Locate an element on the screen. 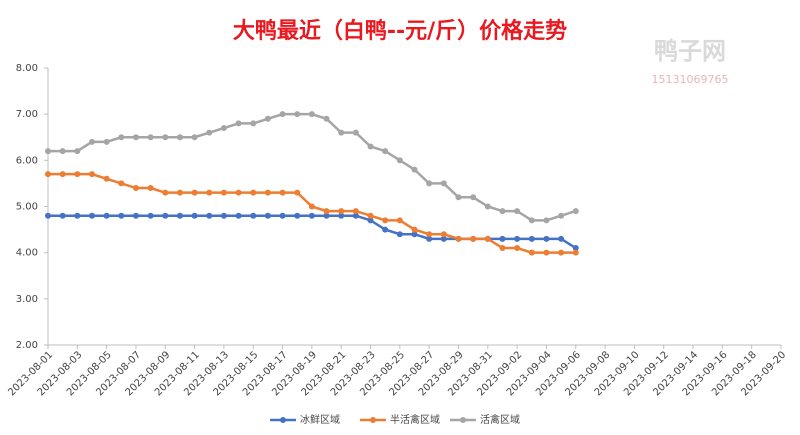 The height and width of the screenshot is (435, 800). watermark-name: 鸭子网 is located at coordinates (690, 51).